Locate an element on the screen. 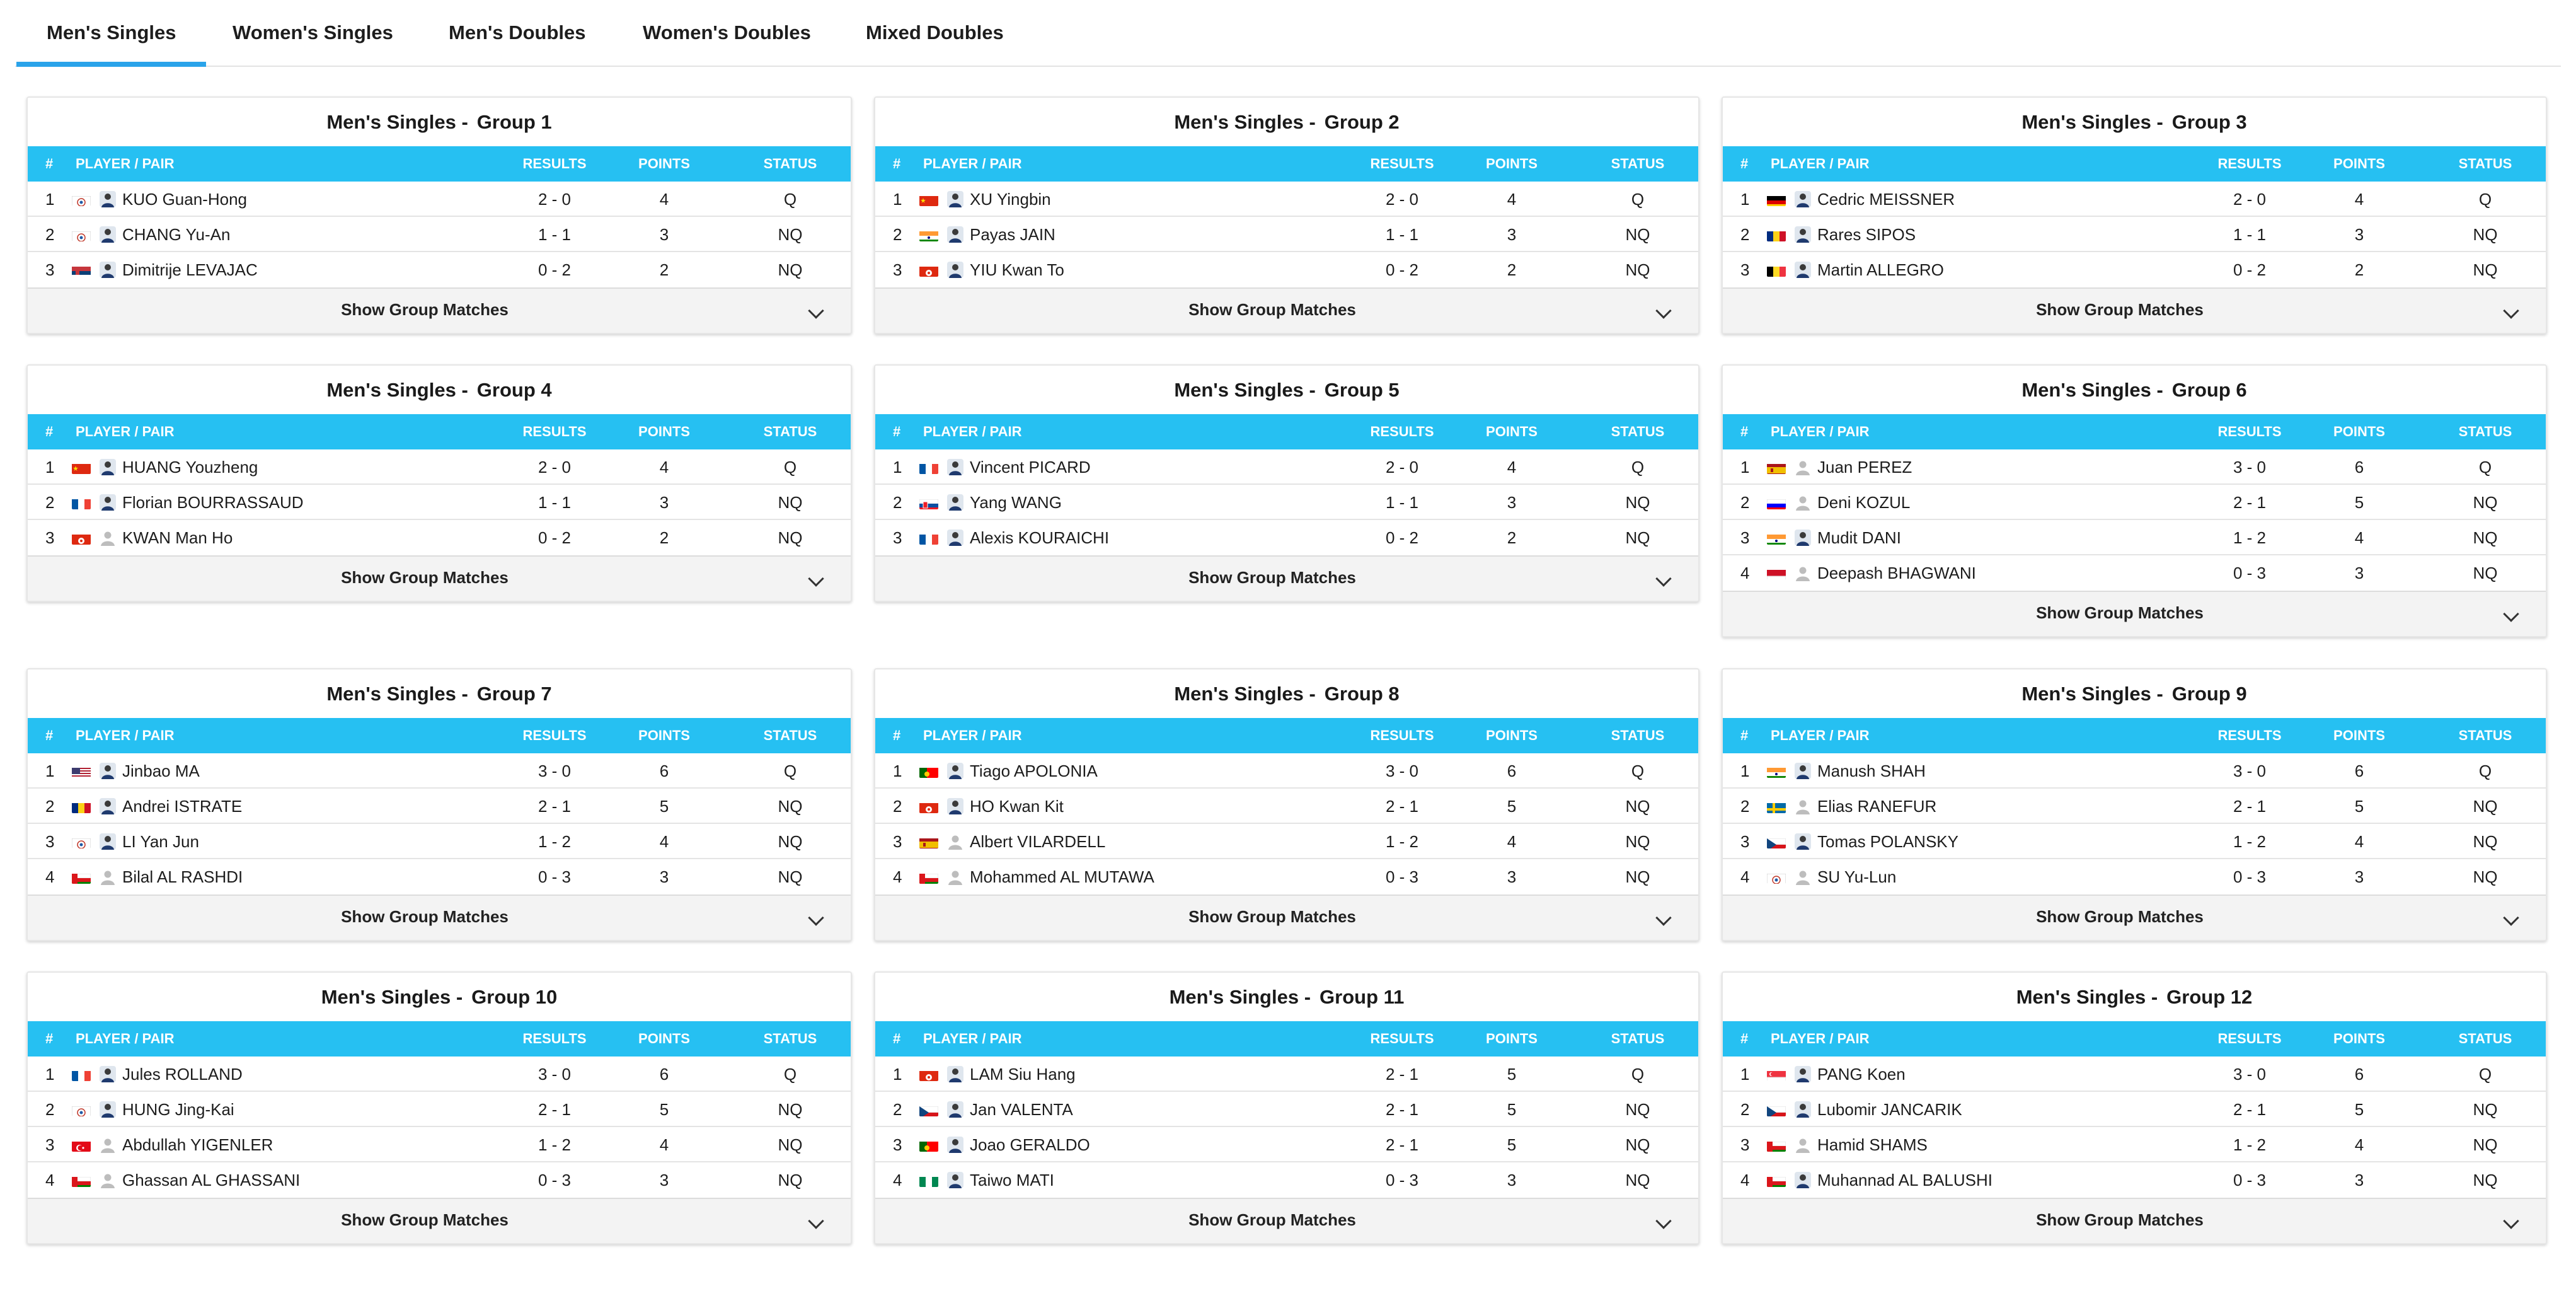 This screenshot has height=1291, width=2576. player-name: Jan VALENTA is located at coordinates (1021, 1109).